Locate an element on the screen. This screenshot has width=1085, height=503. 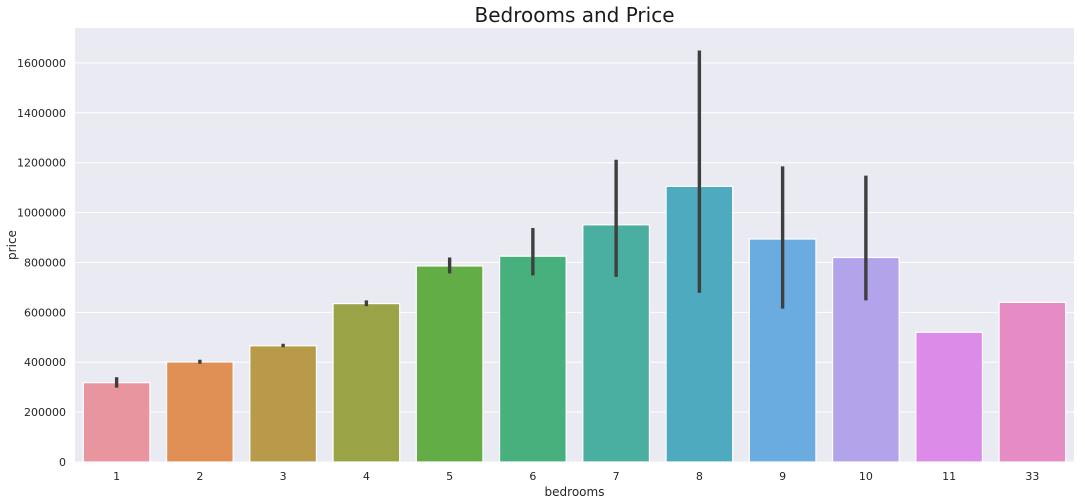
y-tick-label: 1400000 is located at coordinates (41, 113).